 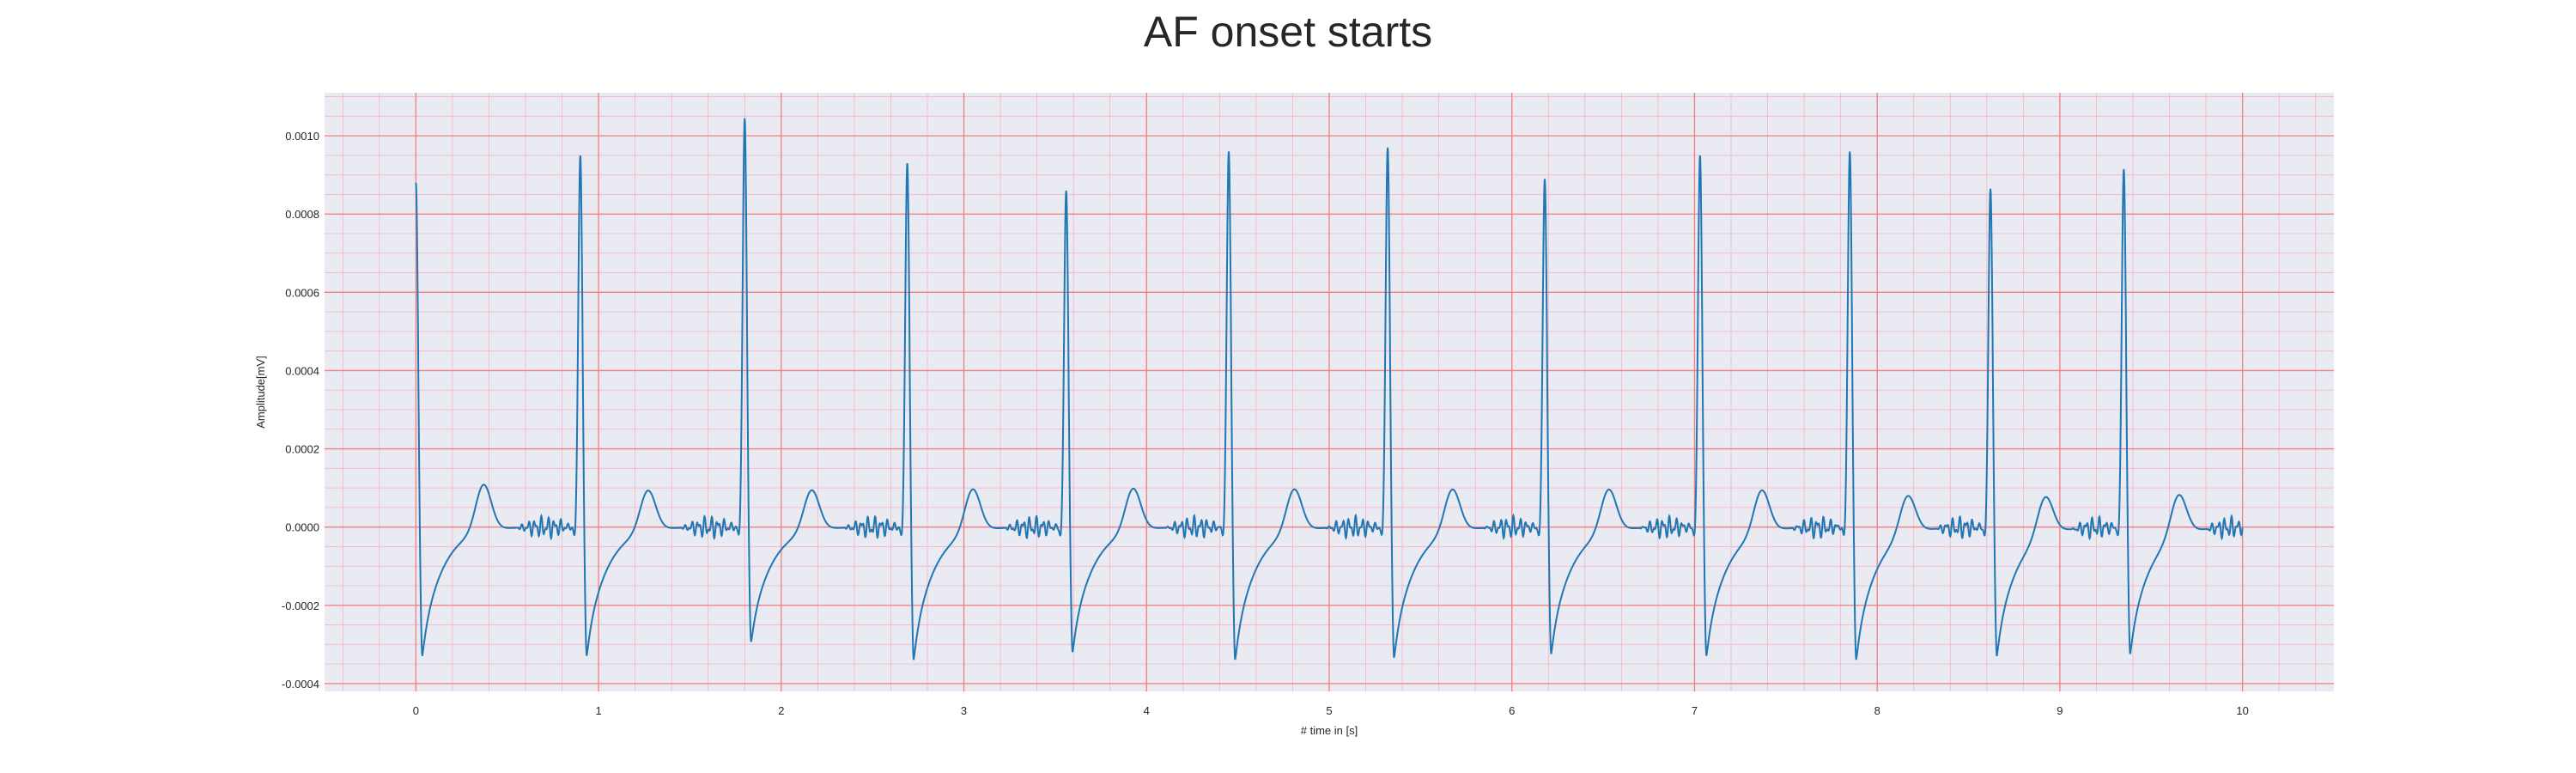 I want to click on x-tick-label: 5, so click(x=1329, y=710).